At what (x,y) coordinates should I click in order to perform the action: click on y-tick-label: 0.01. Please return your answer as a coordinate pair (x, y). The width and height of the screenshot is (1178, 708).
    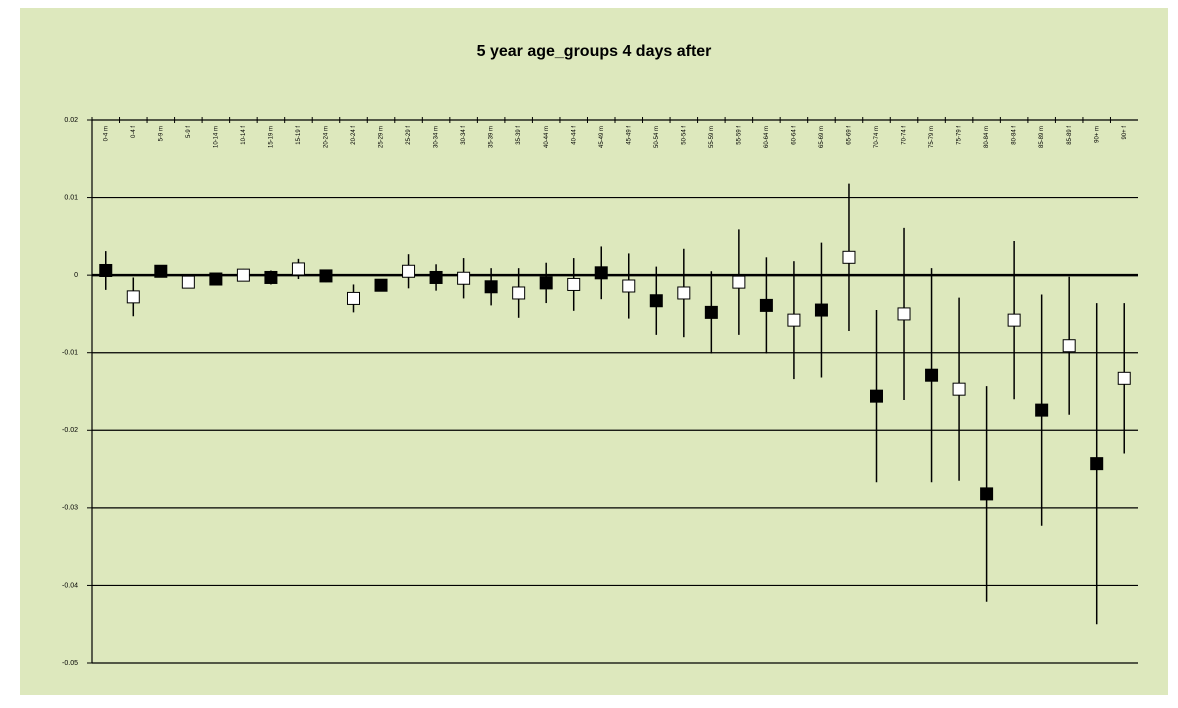
    Looking at the image, I should click on (71, 197).